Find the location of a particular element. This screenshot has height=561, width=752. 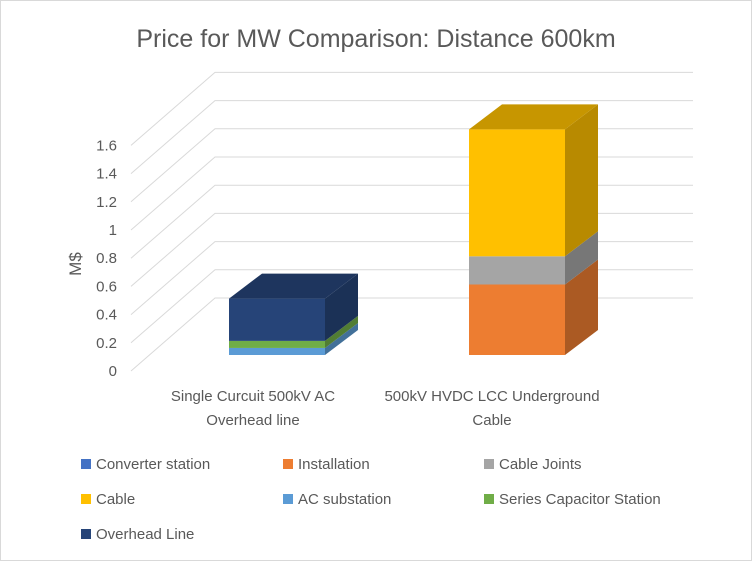

y-tick-label: 0.8 is located at coordinates (106, 258).